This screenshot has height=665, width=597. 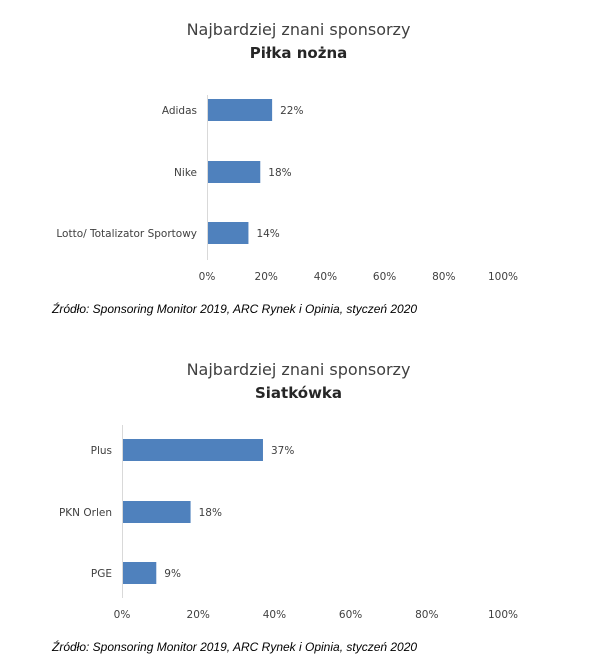 I want to click on category-label: PKN Orlen, so click(x=85, y=513).